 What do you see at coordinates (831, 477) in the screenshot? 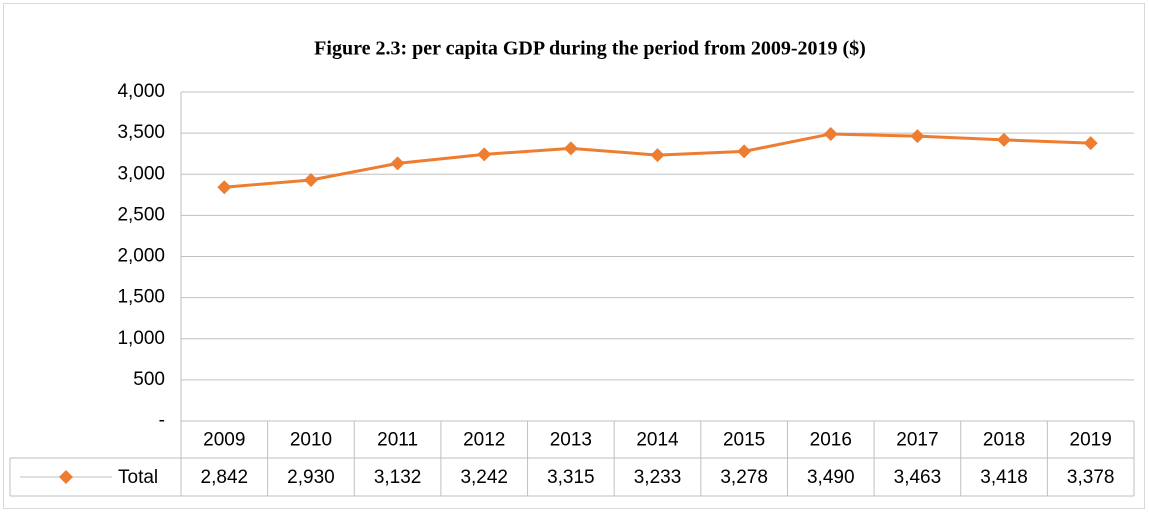
I see `data-label: 3,490` at bounding box center [831, 477].